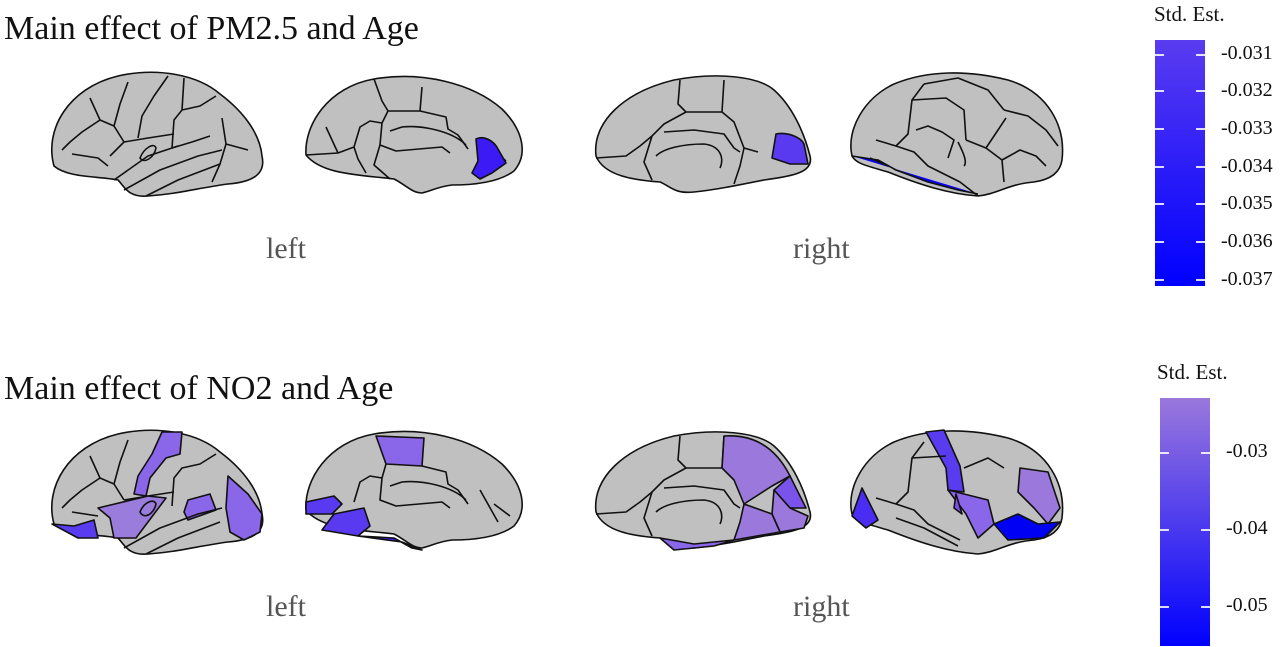 This screenshot has height=647, width=1280. Describe the element at coordinates (1247, 241) in the screenshot. I see `colorbar-tick: -0.036` at that location.